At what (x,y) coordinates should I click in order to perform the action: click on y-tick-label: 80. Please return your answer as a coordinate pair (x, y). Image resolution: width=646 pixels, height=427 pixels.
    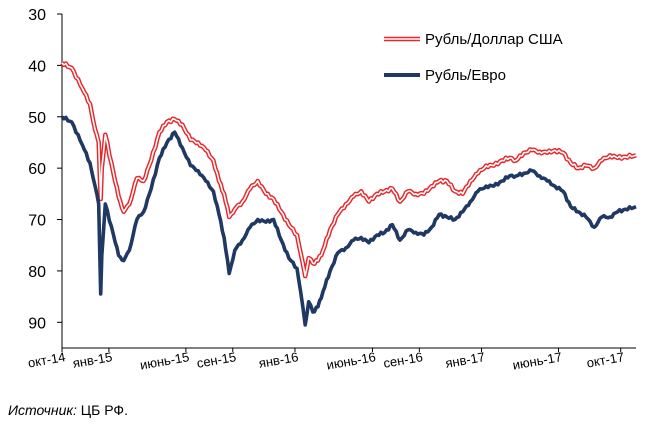
    Looking at the image, I should click on (37, 272).